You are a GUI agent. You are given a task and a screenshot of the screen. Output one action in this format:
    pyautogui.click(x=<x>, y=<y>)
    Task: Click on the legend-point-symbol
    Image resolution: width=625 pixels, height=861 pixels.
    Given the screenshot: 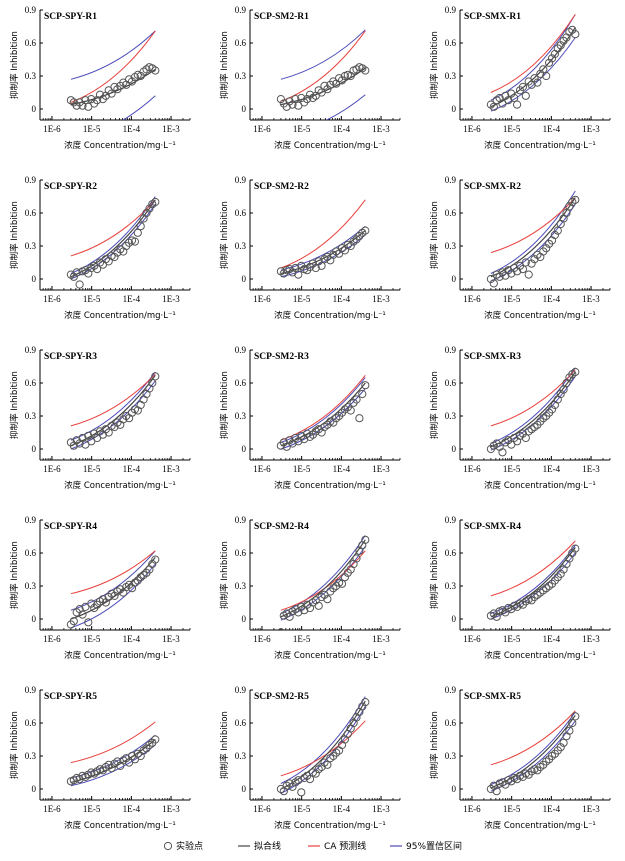 What is the action you would take?
    pyautogui.click(x=168, y=846)
    